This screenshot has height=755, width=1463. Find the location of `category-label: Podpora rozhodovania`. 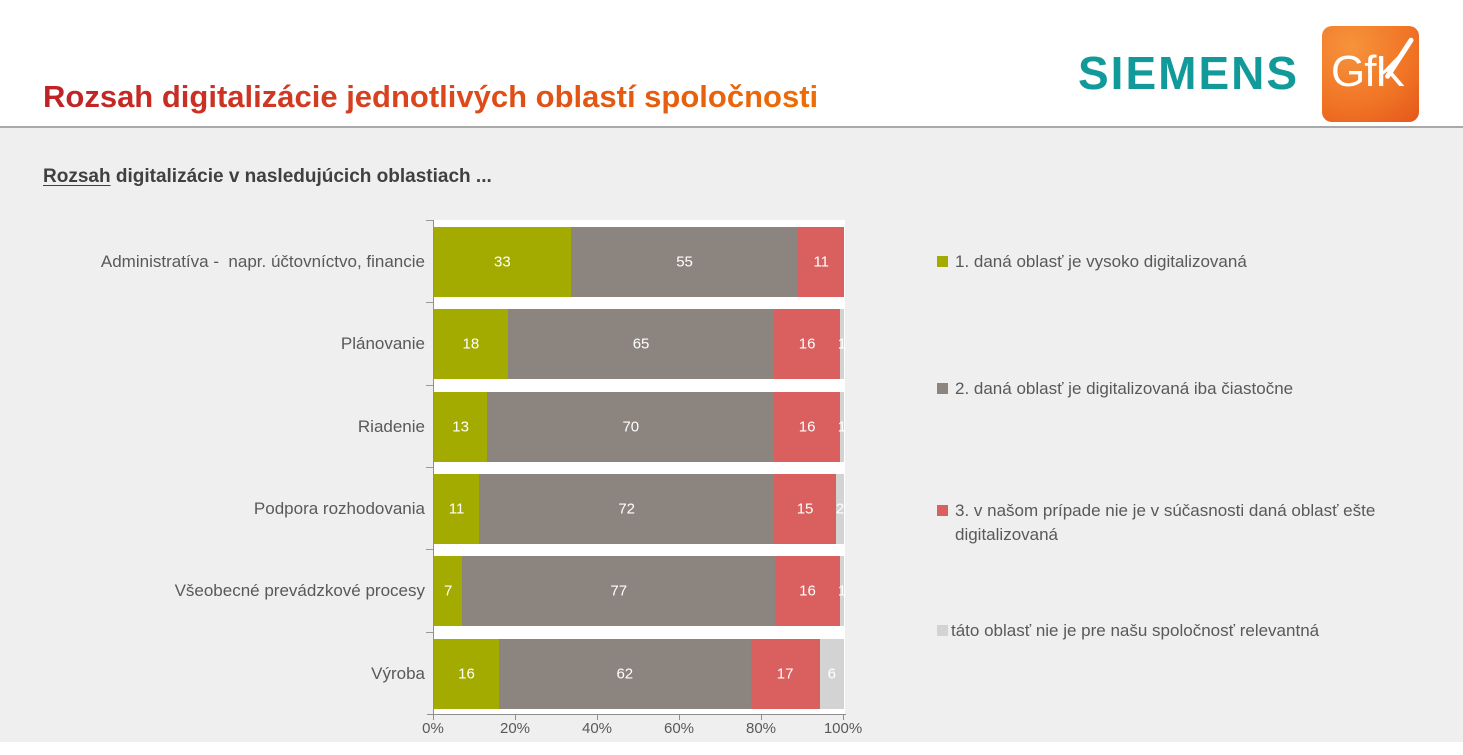

category-label: Podpora rozhodovania is located at coordinates (339, 508).